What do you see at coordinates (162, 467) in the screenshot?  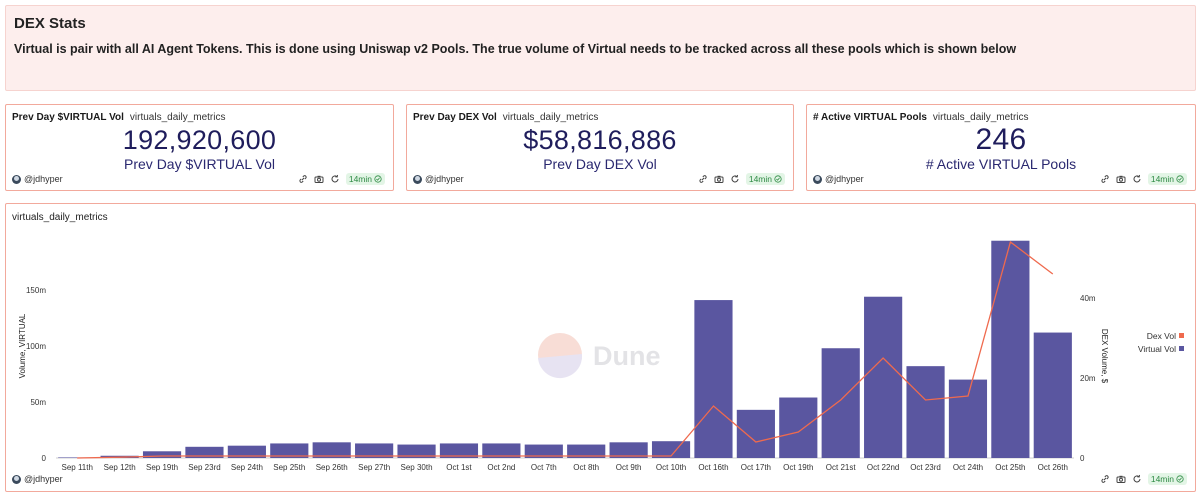 I see `x-tick-label: Sep 19th` at bounding box center [162, 467].